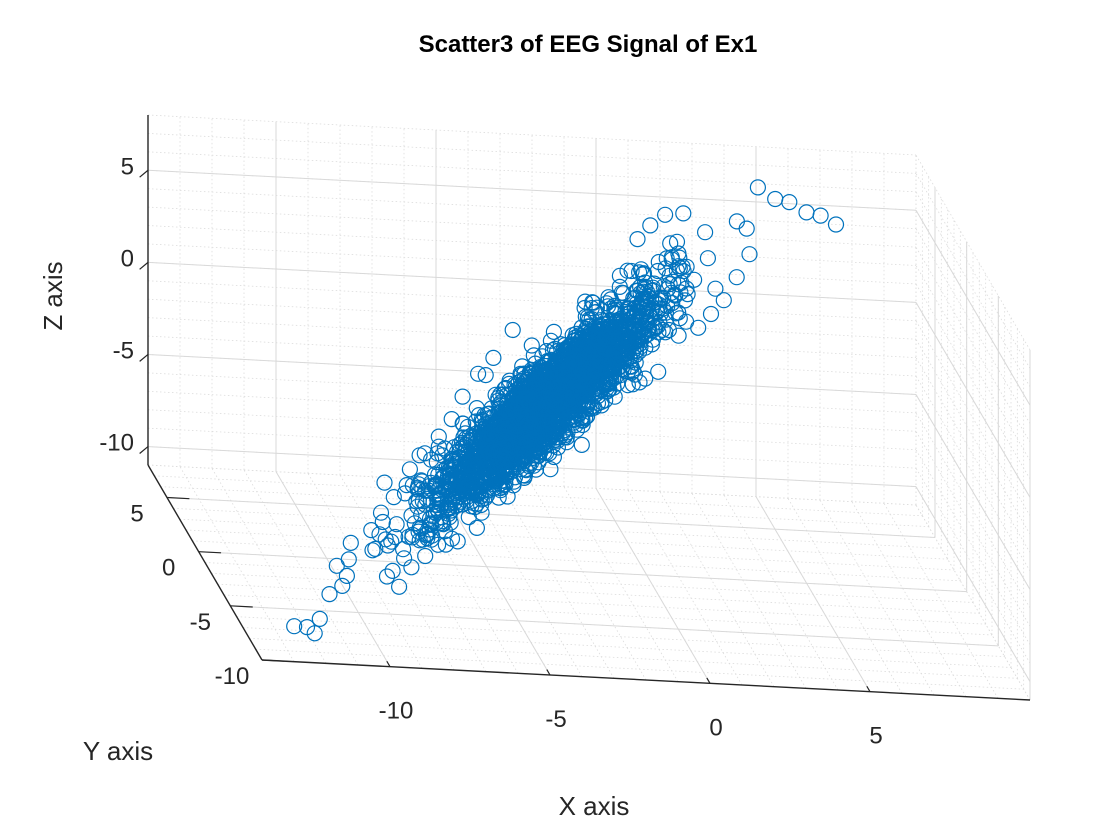  Describe the element at coordinates (715, 727) in the screenshot. I see `x-tick-label: 0` at that location.